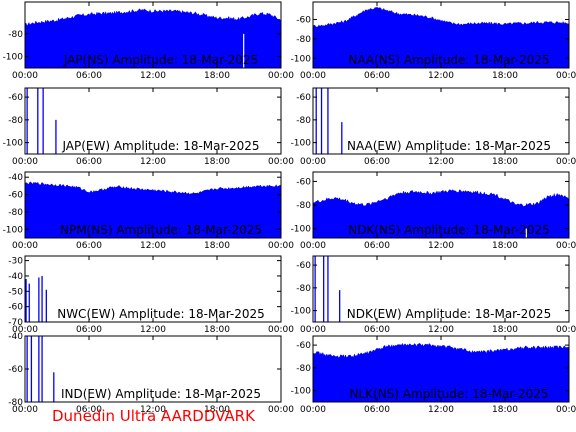 The height and width of the screenshot is (432, 576). What do you see at coordinates (448, 60) in the screenshot?
I see `panel-title: NAA(NS) Amplitude: 18-Mar-2025` at bounding box center [448, 60].